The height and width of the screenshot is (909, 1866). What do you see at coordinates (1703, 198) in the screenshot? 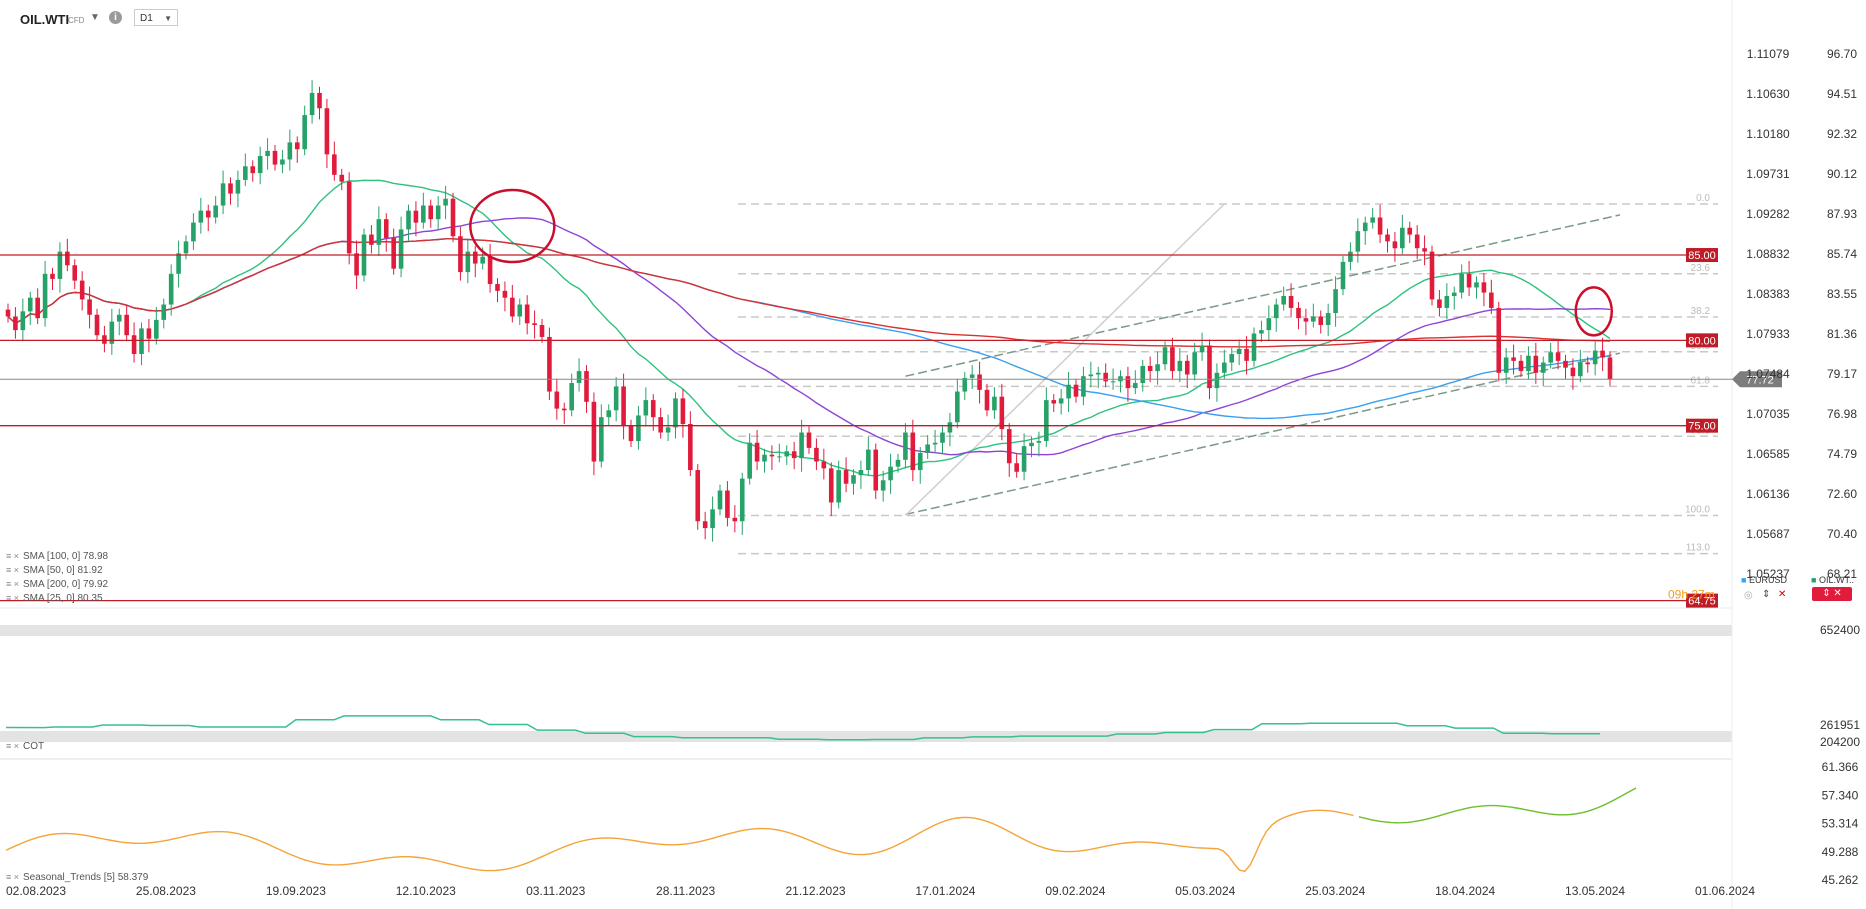
I see `fib-level-label: 0.0` at bounding box center [1703, 198].